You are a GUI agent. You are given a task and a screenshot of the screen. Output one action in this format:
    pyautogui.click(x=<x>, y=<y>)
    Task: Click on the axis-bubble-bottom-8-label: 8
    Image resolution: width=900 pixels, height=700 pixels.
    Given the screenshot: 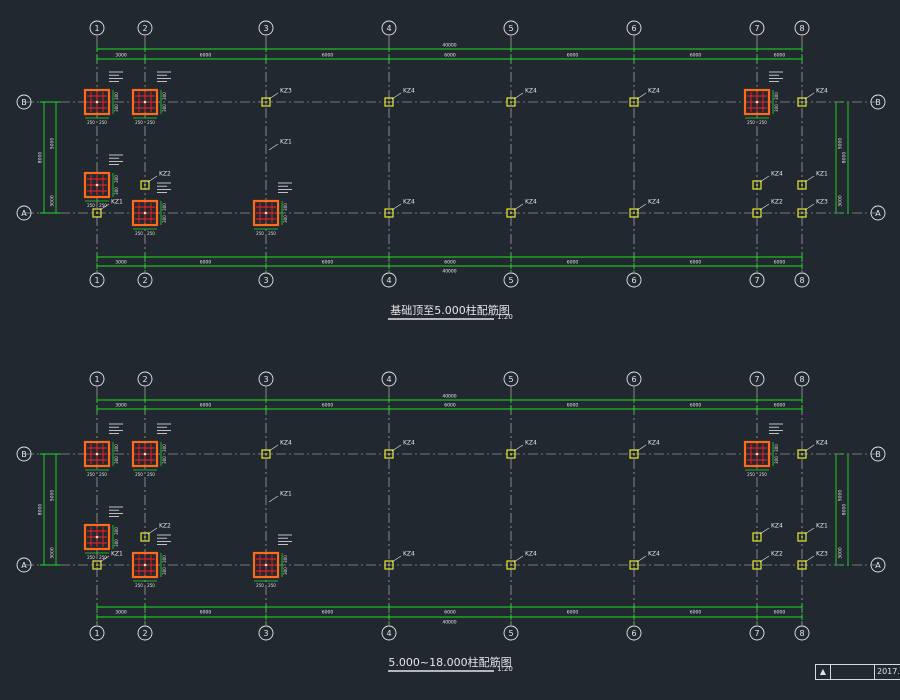 What is the action you would take?
    pyautogui.click(x=801, y=633)
    